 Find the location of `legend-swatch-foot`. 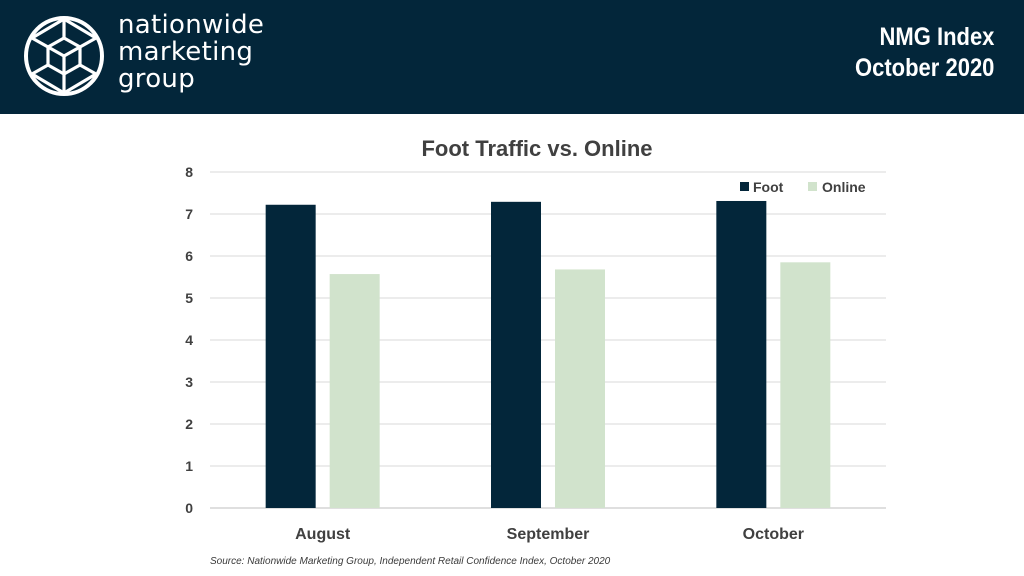

legend-swatch-foot is located at coordinates (744, 186).